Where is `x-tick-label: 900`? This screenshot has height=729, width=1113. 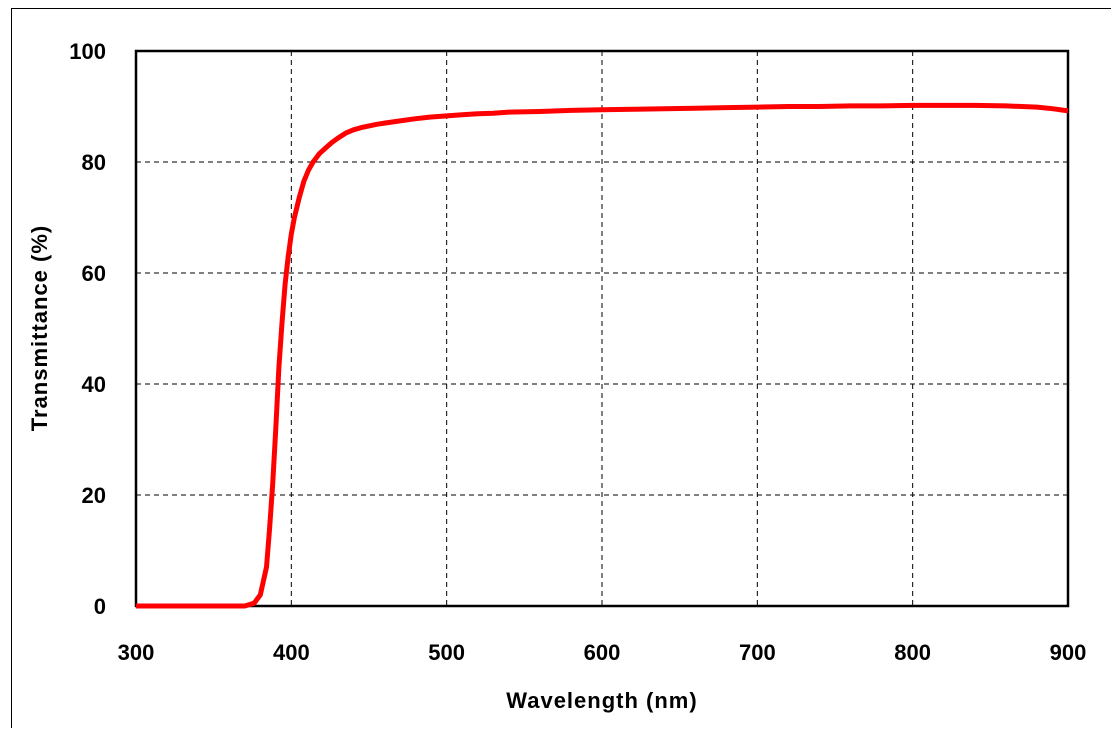
x-tick-label: 900 is located at coordinates (1068, 652).